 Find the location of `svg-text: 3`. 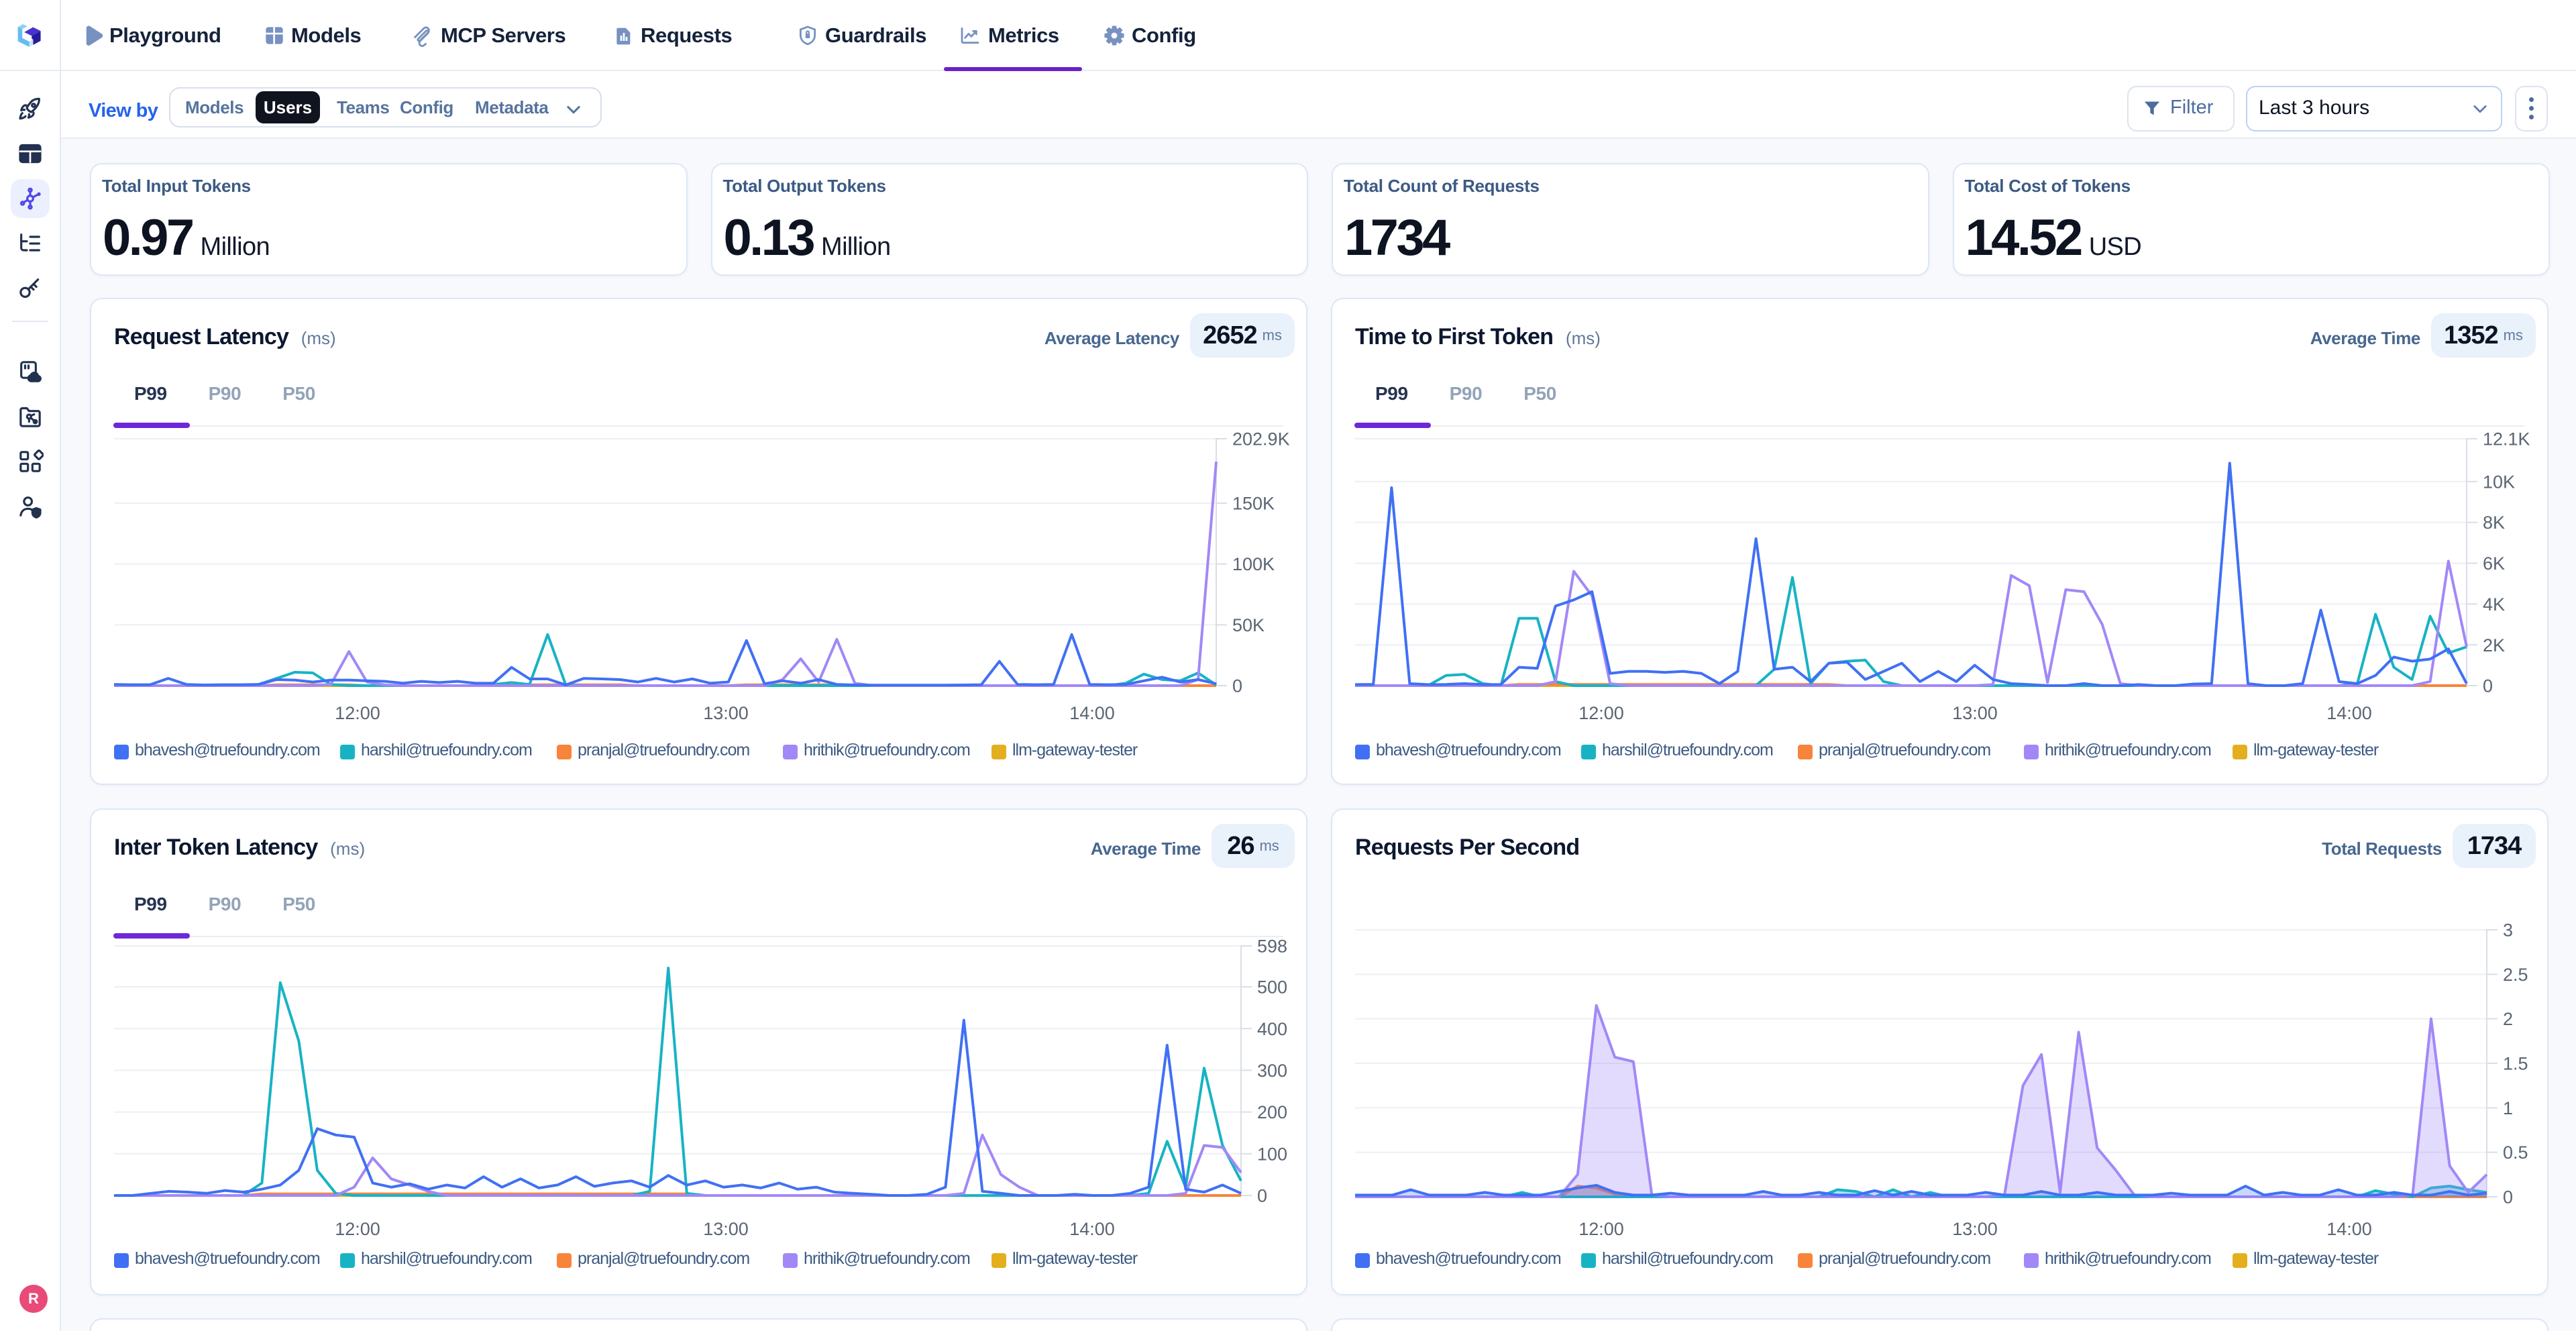

svg-text: 3 is located at coordinates (2508, 930).